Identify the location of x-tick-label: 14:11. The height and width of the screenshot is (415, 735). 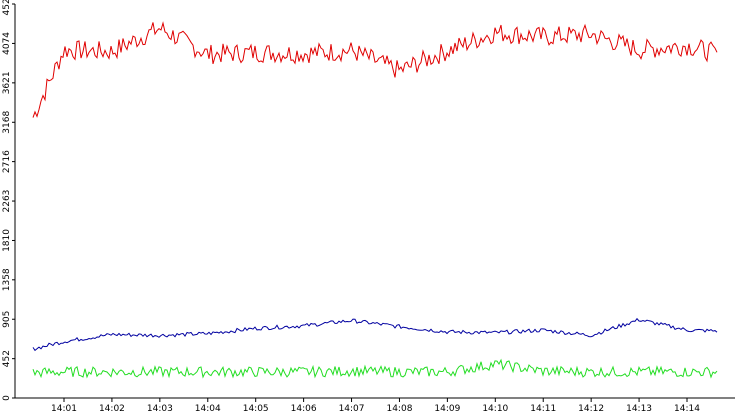
(543, 409).